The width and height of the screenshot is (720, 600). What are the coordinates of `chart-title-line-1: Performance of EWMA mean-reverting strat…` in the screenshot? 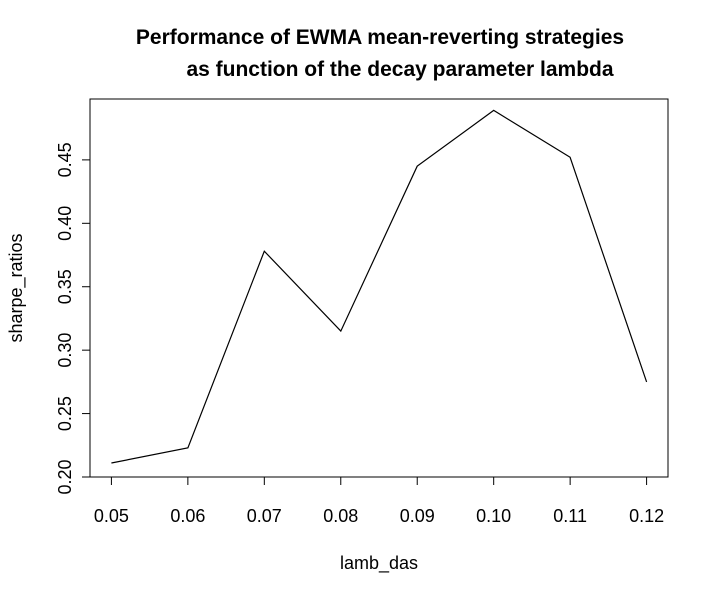 It's located at (380, 37).